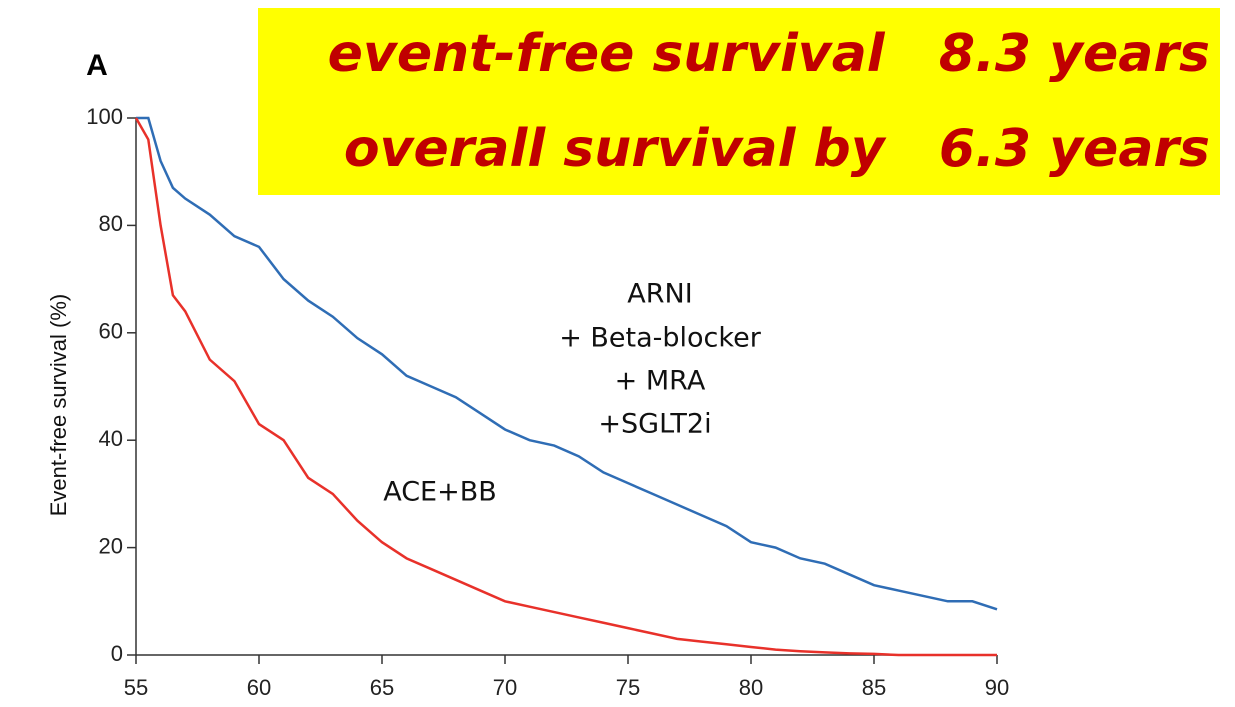  I want to click on x-tick-label: 75, so click(628, 687).